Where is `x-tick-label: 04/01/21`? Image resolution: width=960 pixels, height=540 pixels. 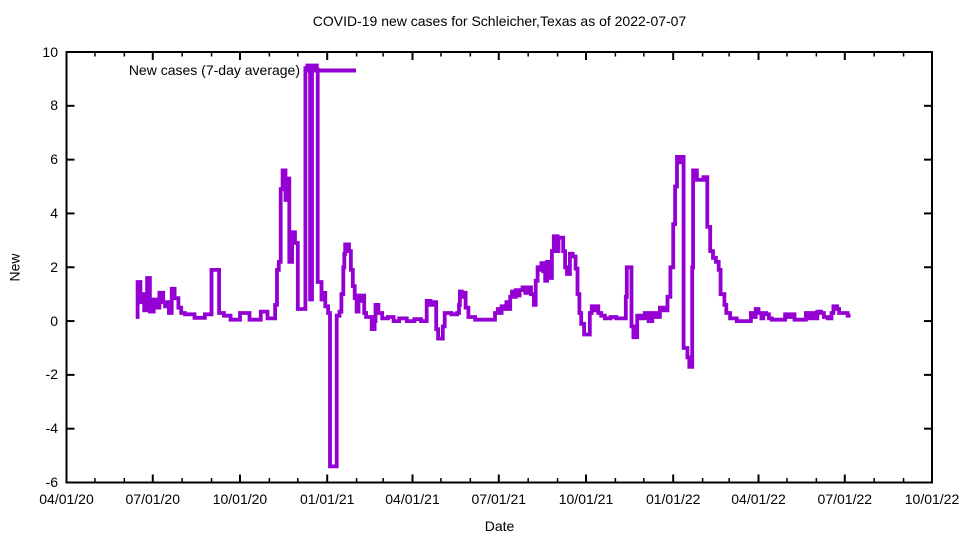 x-tick-label: 04/01/21 is located at coordinates (412, 499).